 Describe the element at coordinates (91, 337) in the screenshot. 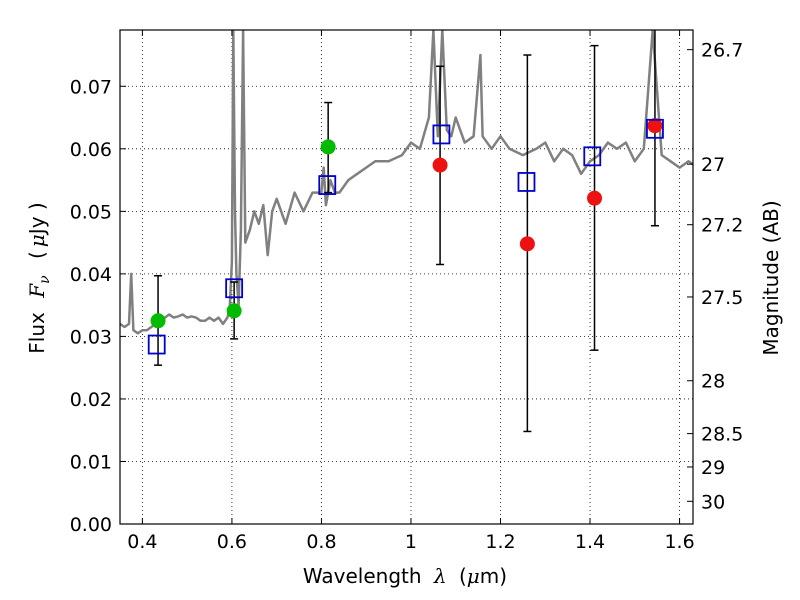

I see `y-tick-label: 0.03` at that location.